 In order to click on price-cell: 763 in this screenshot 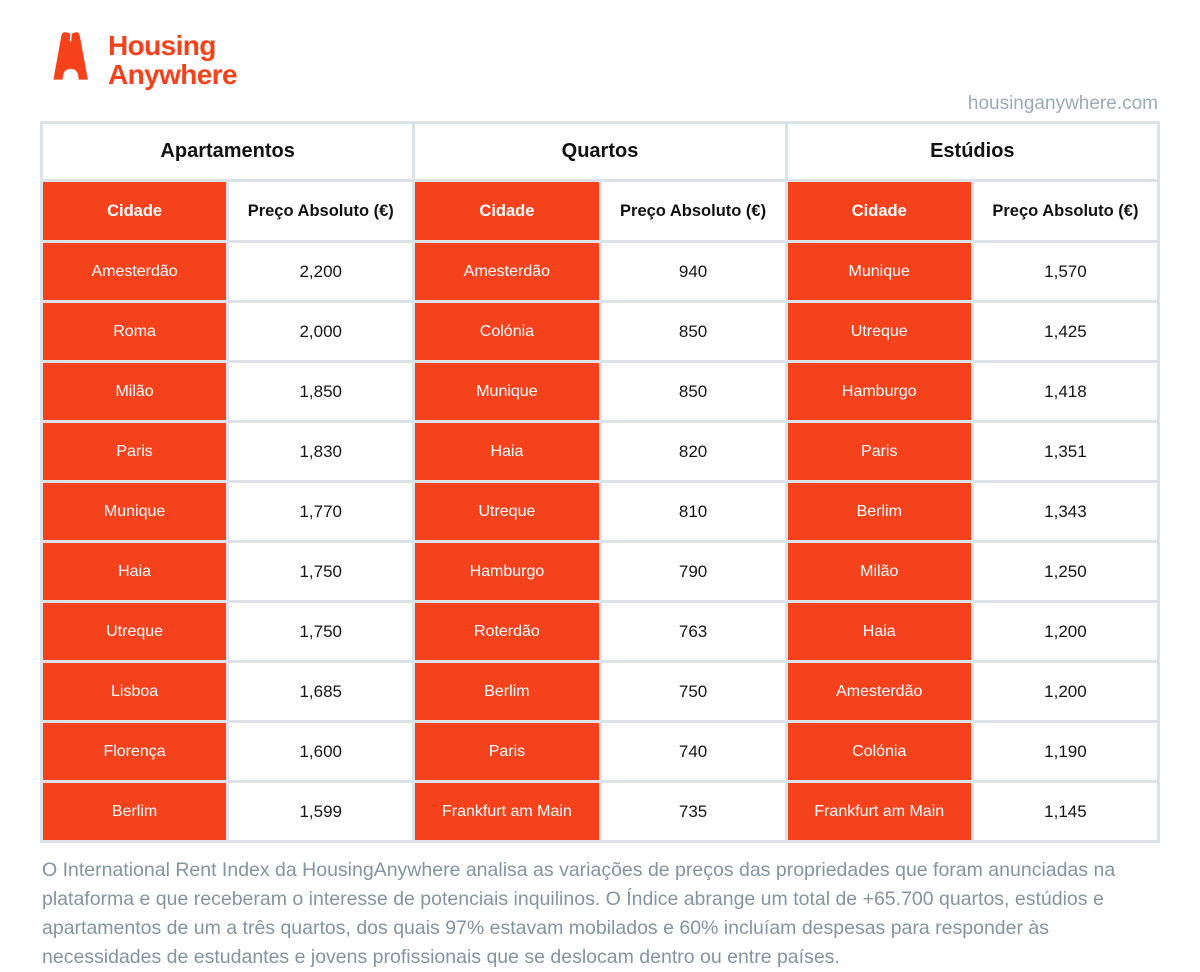, I will do `click(693, 631)`.